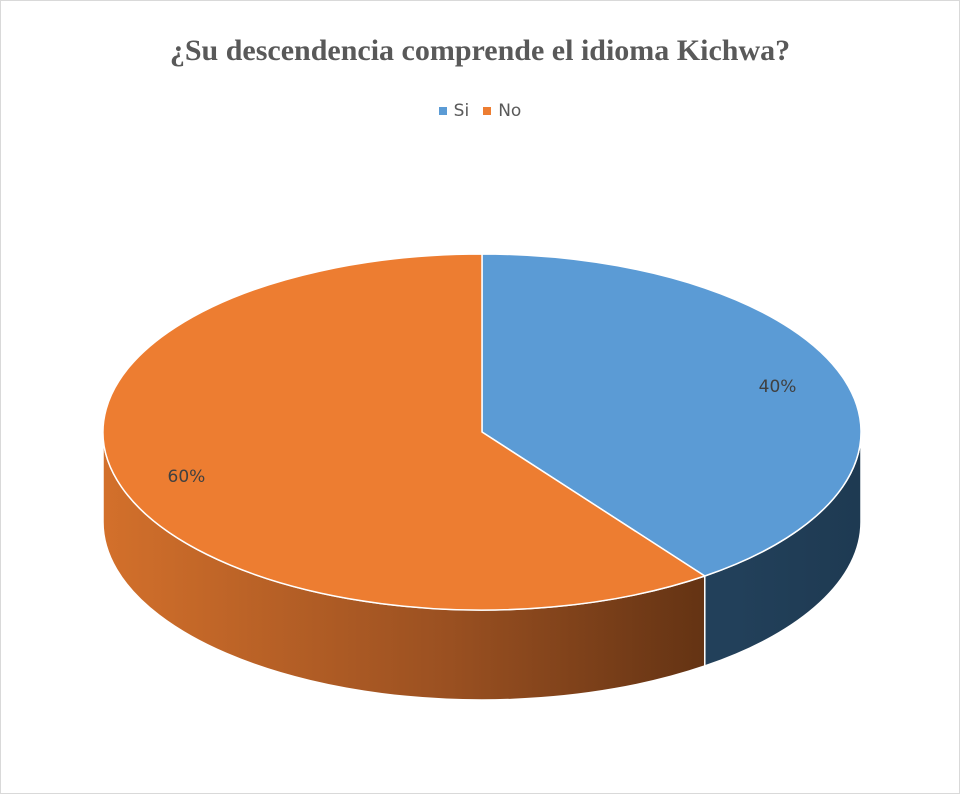  Describe the element at coordinates (778, 387) in the screenshot. I see `data-label-si: 40%` at that location.